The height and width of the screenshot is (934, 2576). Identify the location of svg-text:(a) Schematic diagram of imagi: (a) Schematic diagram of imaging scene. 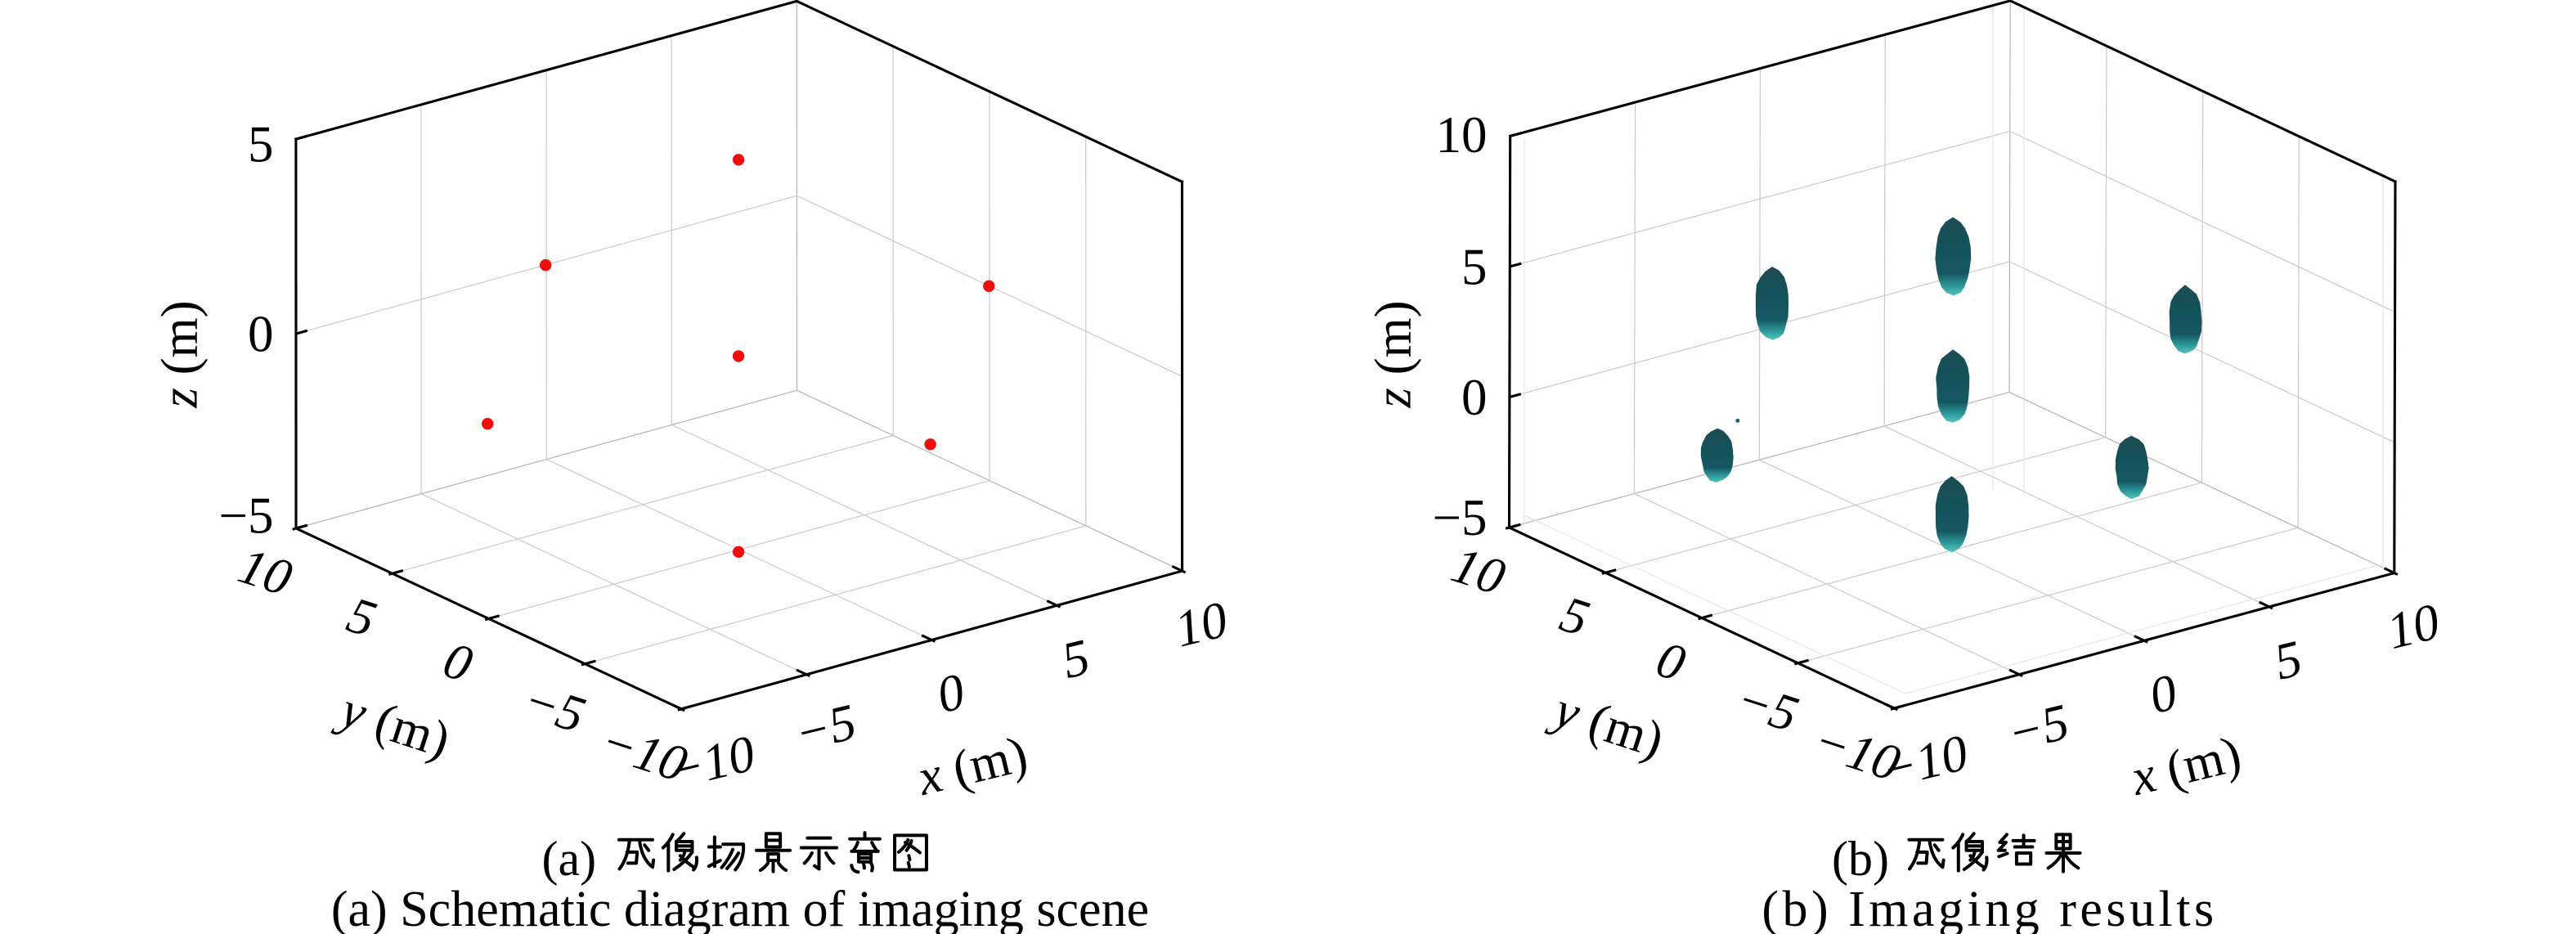
(740, 908).